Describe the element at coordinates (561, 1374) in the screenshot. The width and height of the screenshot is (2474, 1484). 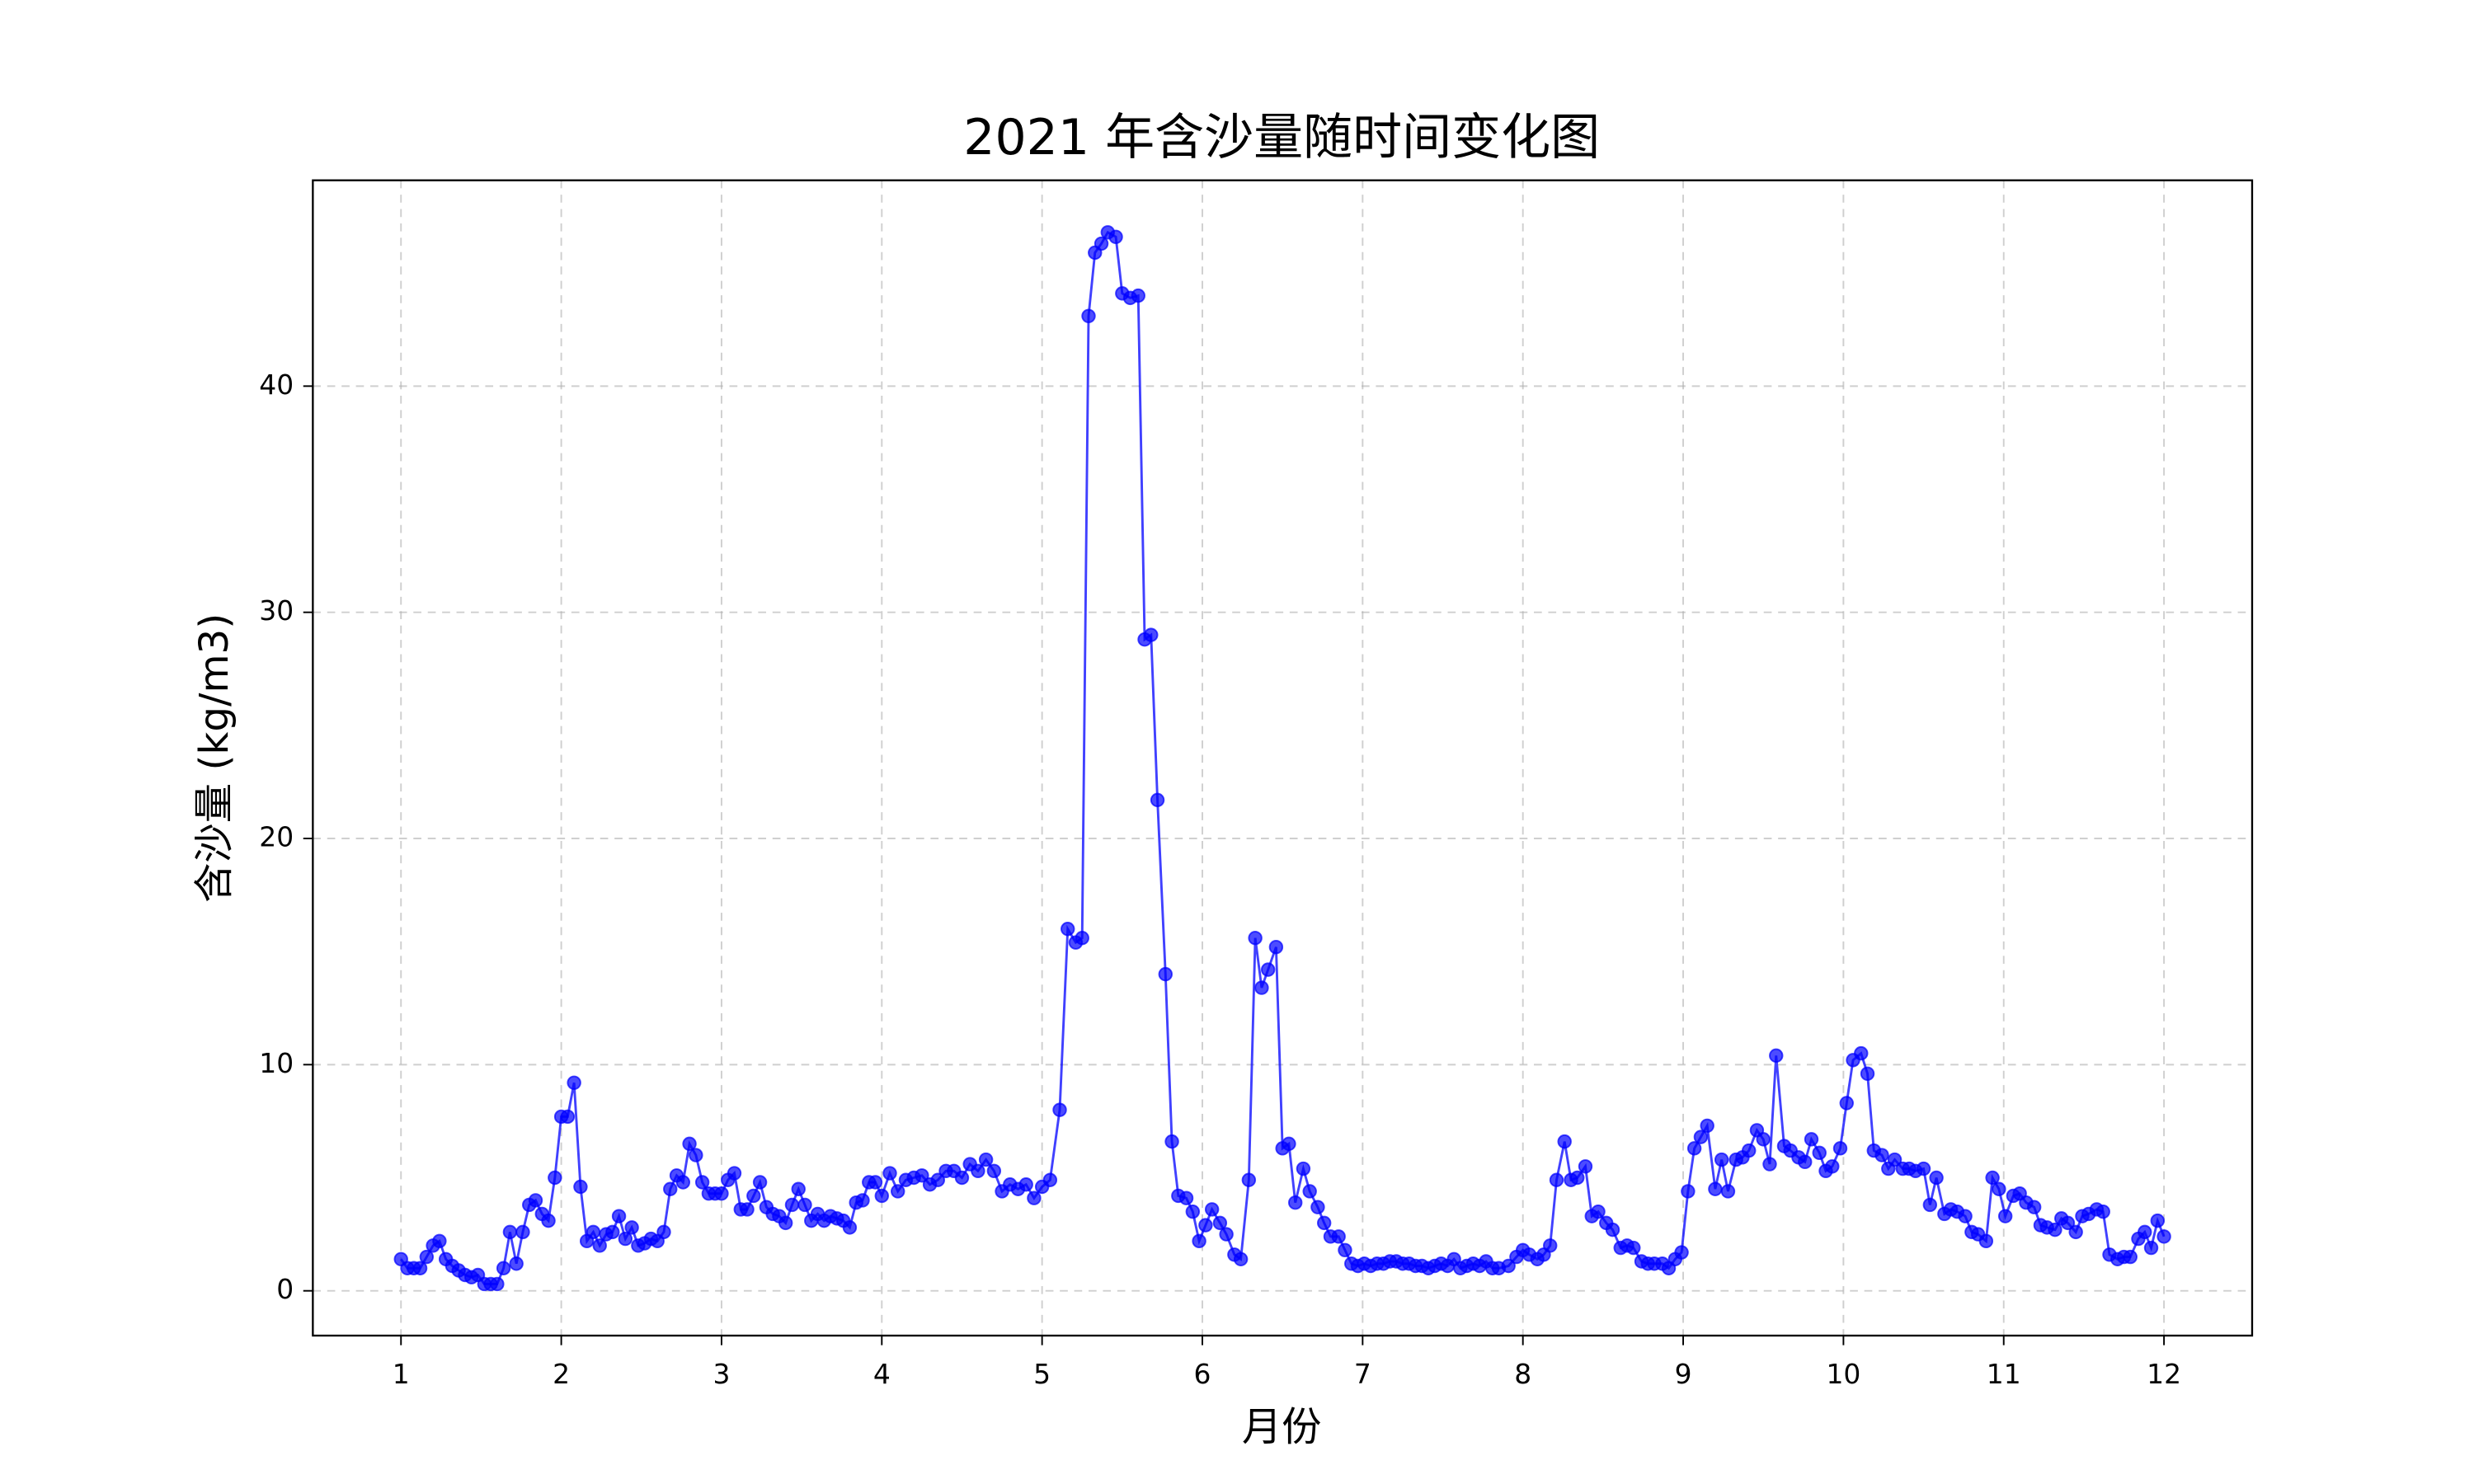
I see `x-tick-label: 2` at that location.